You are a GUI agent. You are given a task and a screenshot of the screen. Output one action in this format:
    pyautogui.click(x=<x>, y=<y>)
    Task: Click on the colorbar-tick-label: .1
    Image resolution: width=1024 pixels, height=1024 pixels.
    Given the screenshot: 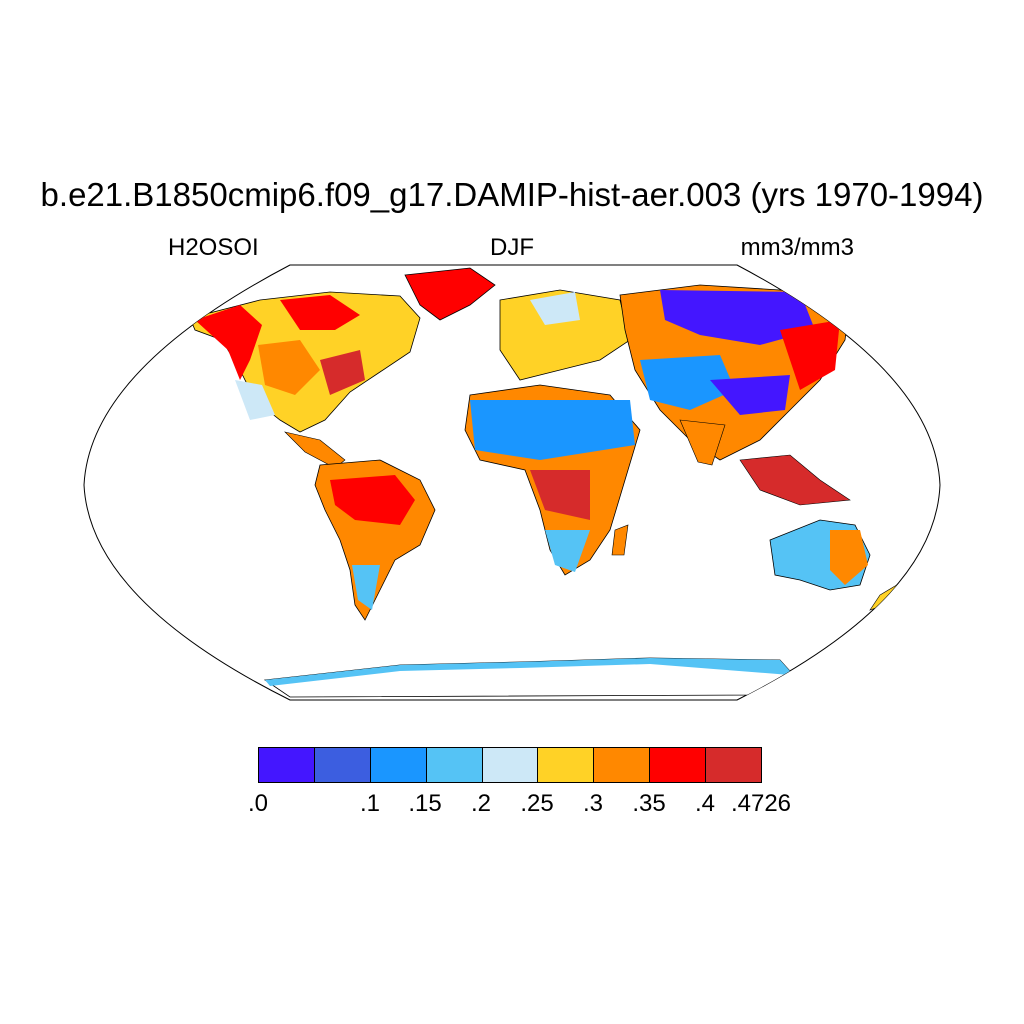 What is the action you would take?
    pyautogui.click(x=370, y=803)
    